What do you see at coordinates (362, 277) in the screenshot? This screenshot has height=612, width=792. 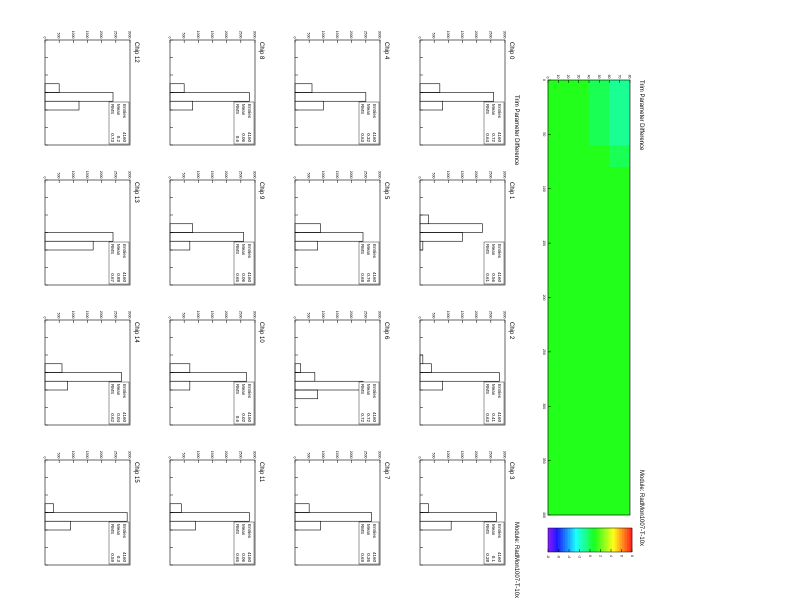 I see `stat-value: 0.68` at bounding box center [362, 277].